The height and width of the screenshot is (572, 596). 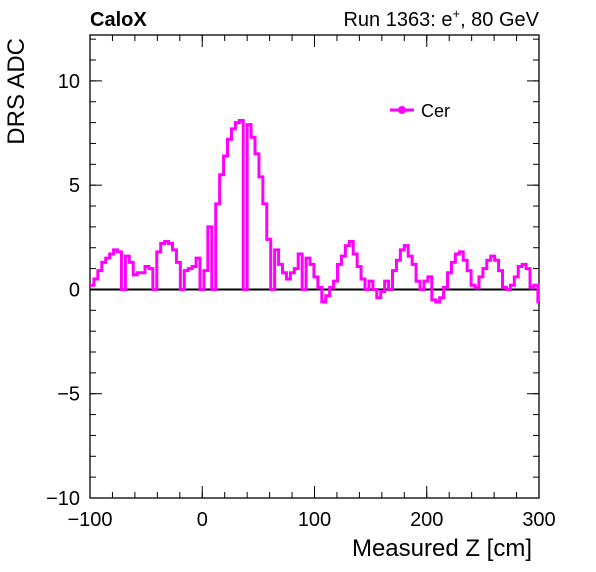 I want to click on x-tick-label: −100, so click(x=89, y=520).